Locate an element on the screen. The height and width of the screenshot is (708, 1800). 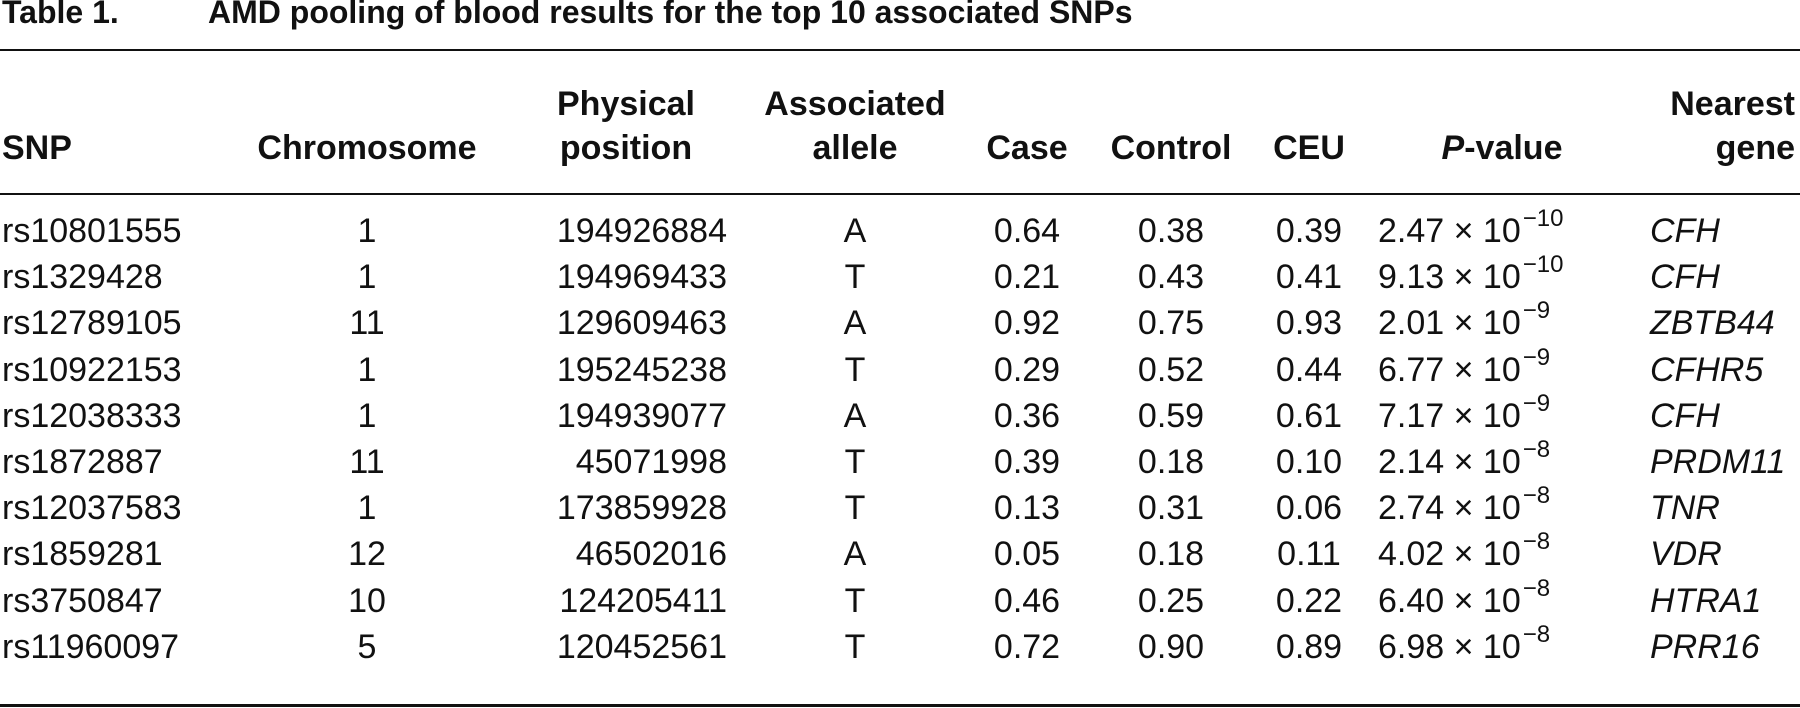
p-value: 6.40 × 10⁻⁸ is located at coordinates (1464, 598).